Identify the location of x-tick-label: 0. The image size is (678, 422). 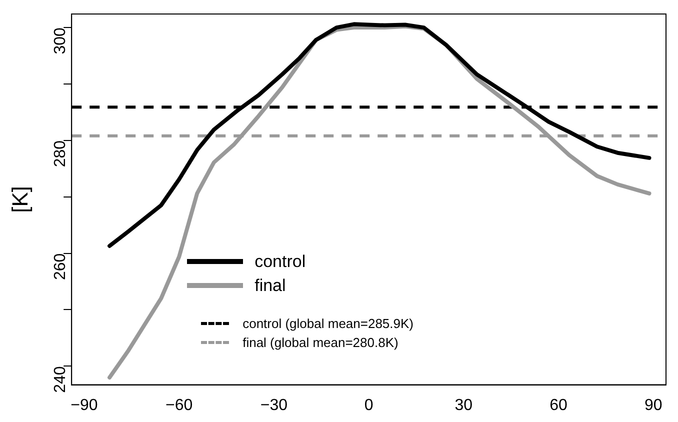
(369, 405).